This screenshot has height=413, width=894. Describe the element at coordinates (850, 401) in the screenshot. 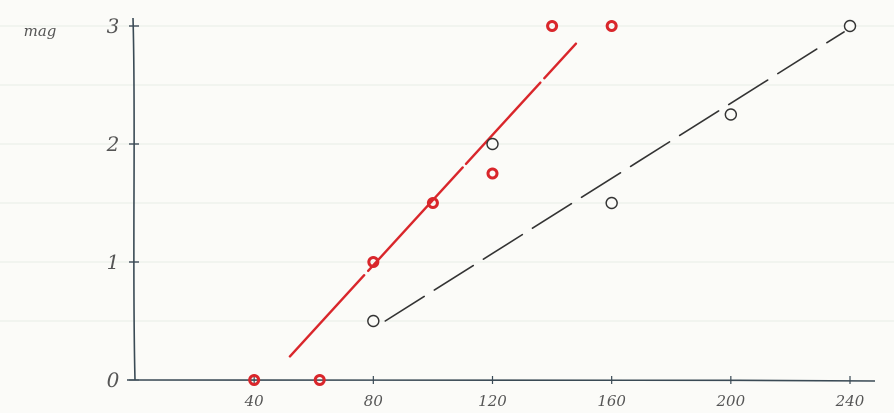

I see `x-tick-label: 240` at that location.